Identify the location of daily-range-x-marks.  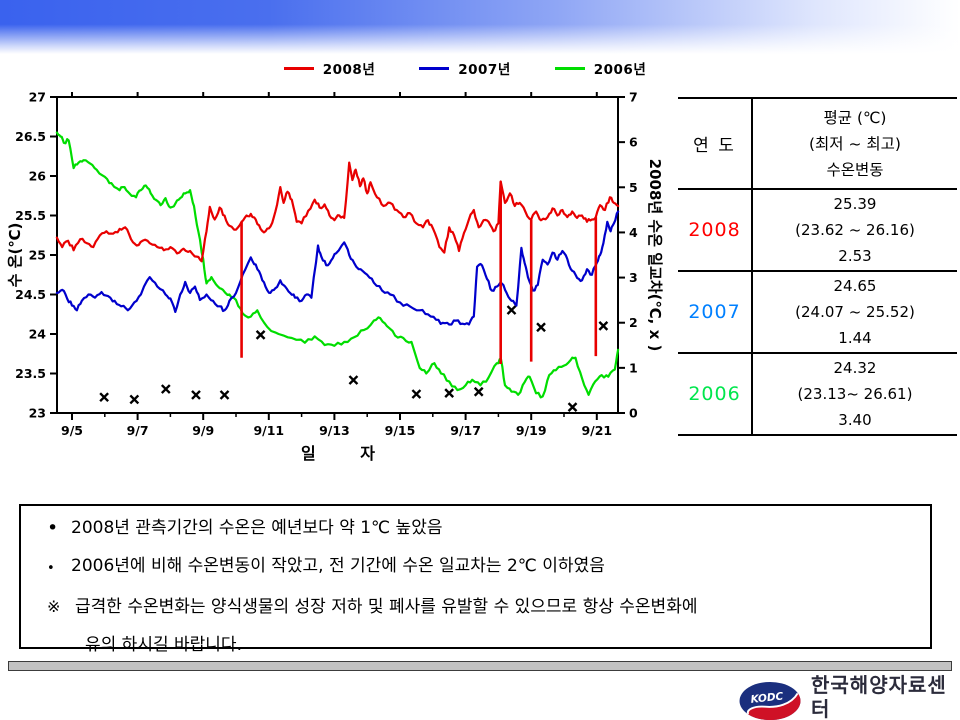
(354, 358).